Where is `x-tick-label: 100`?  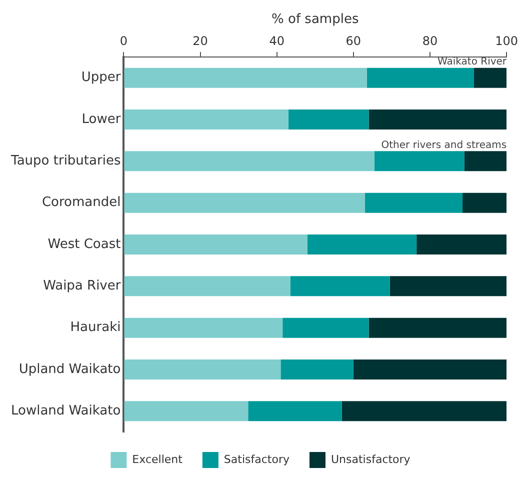 x-tick-label: 100 is located at coordinates (506, 41).